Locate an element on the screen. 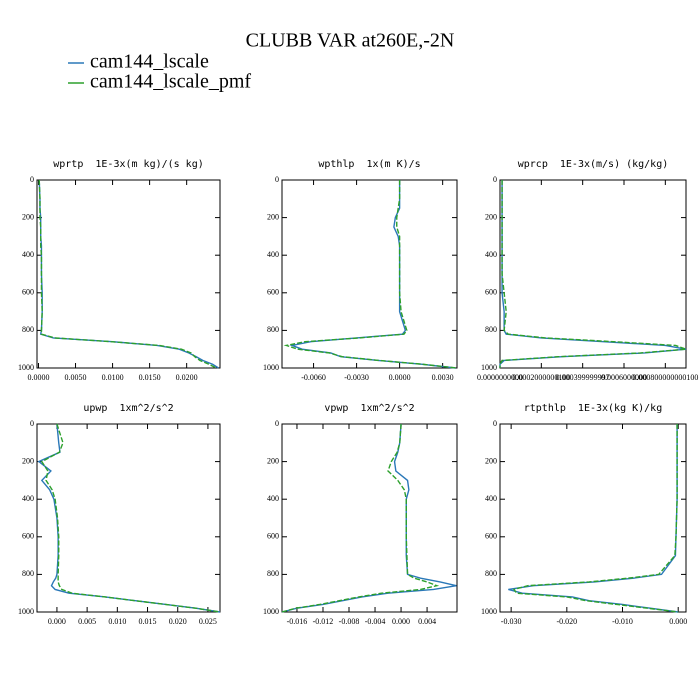 This screenshot has width=700, height=700. x-tick-label: 0.004 is located at coordinates (427, 621).